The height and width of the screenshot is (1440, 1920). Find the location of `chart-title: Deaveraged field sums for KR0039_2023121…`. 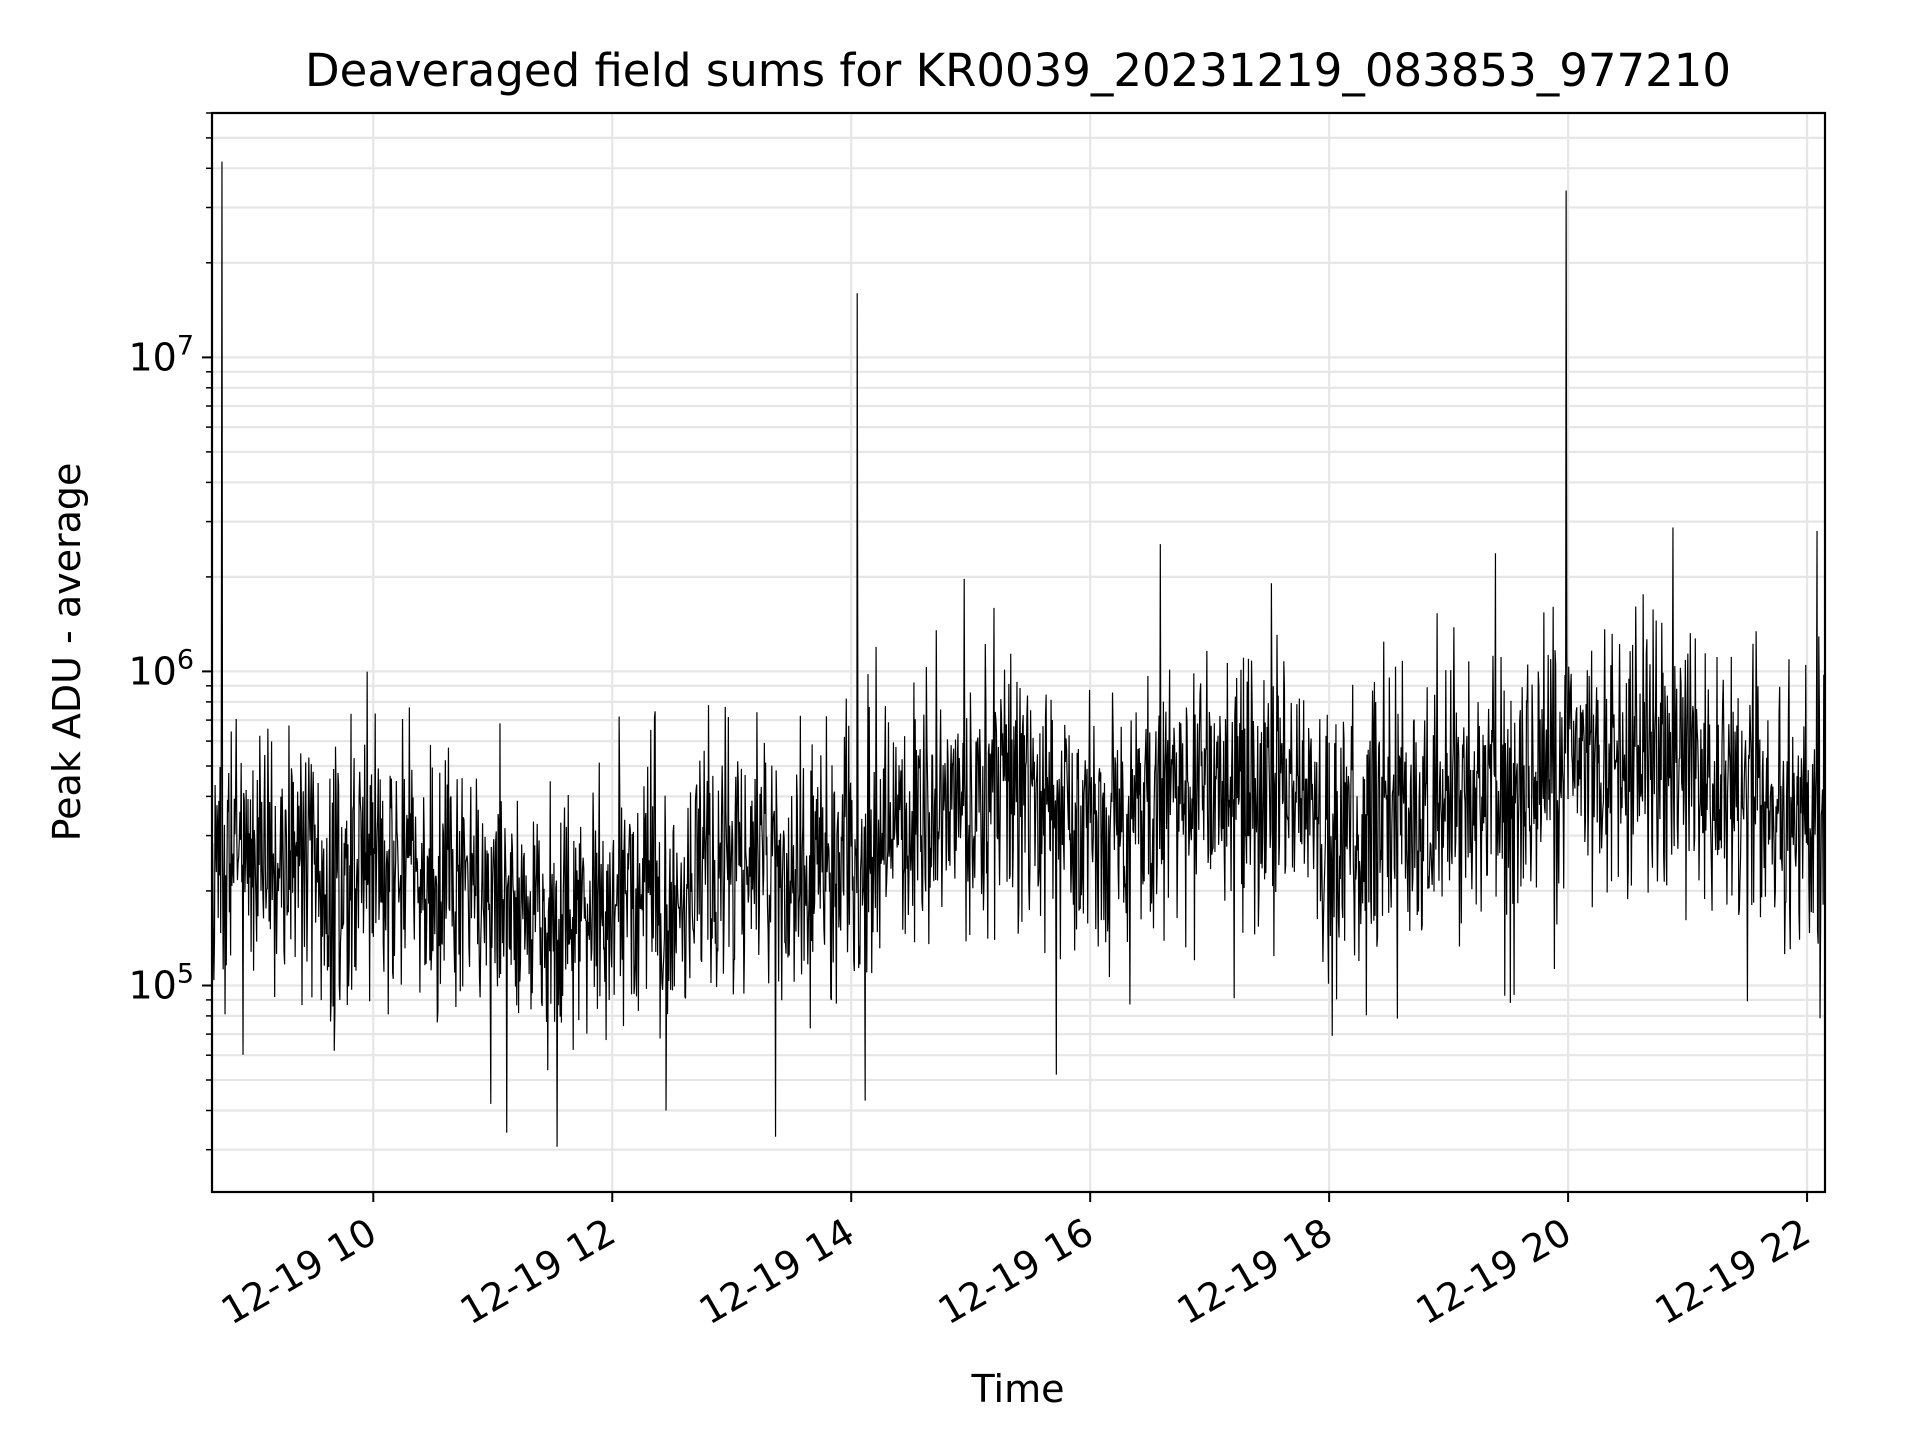

chart-title: Deaveraged field sums for KR0039_2023121… is located at coordinates (1018, 70).